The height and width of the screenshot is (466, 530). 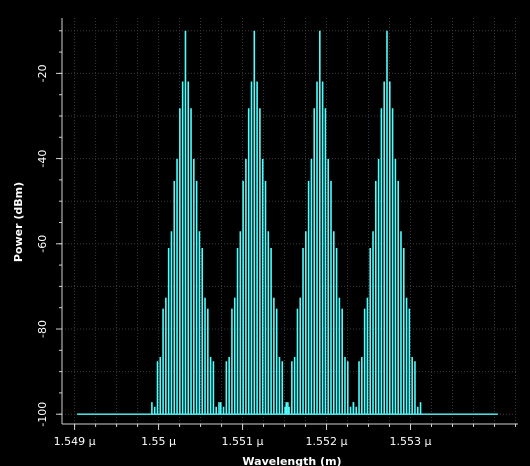 I want to click on x-tick-label: 1.551 µ, so click(x=243, y=441).